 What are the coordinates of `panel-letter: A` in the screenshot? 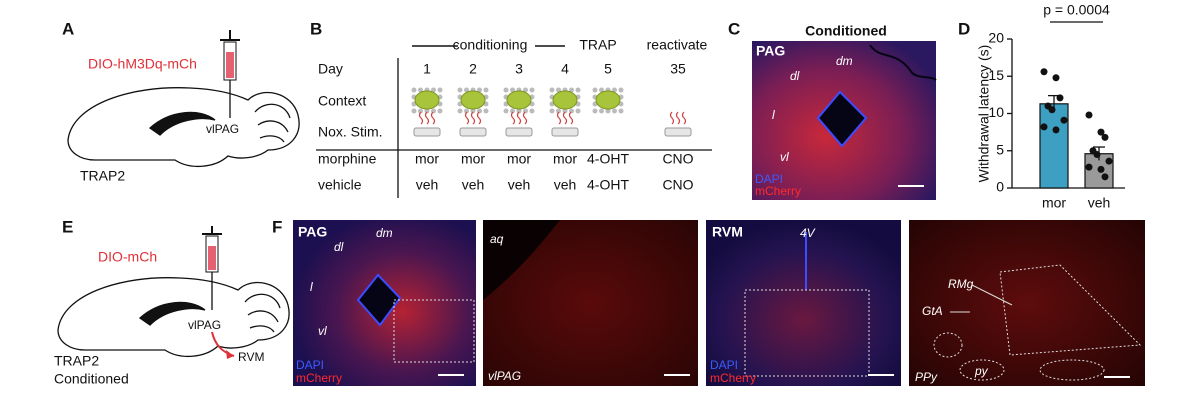 It's located at (68, 28).